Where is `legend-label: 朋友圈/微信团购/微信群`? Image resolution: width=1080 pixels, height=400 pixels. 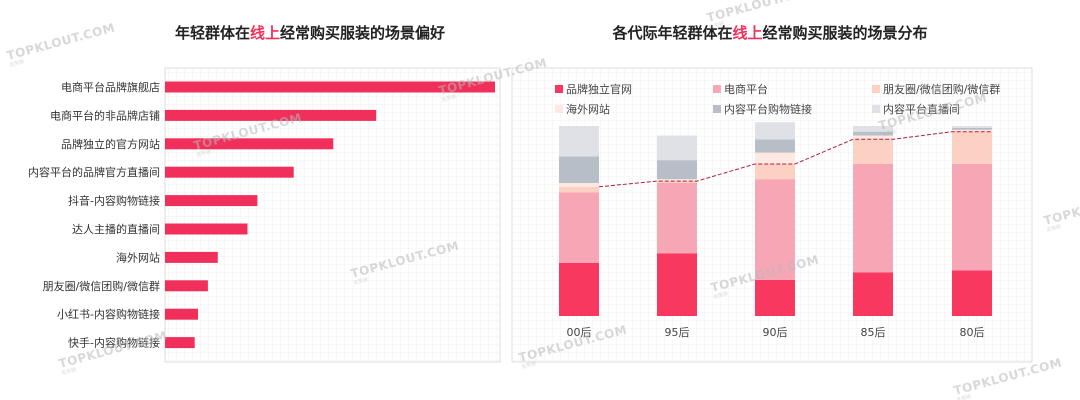
legend-label: 朋友圈/微信团购/微信群 is located at coordinates (941, 89).